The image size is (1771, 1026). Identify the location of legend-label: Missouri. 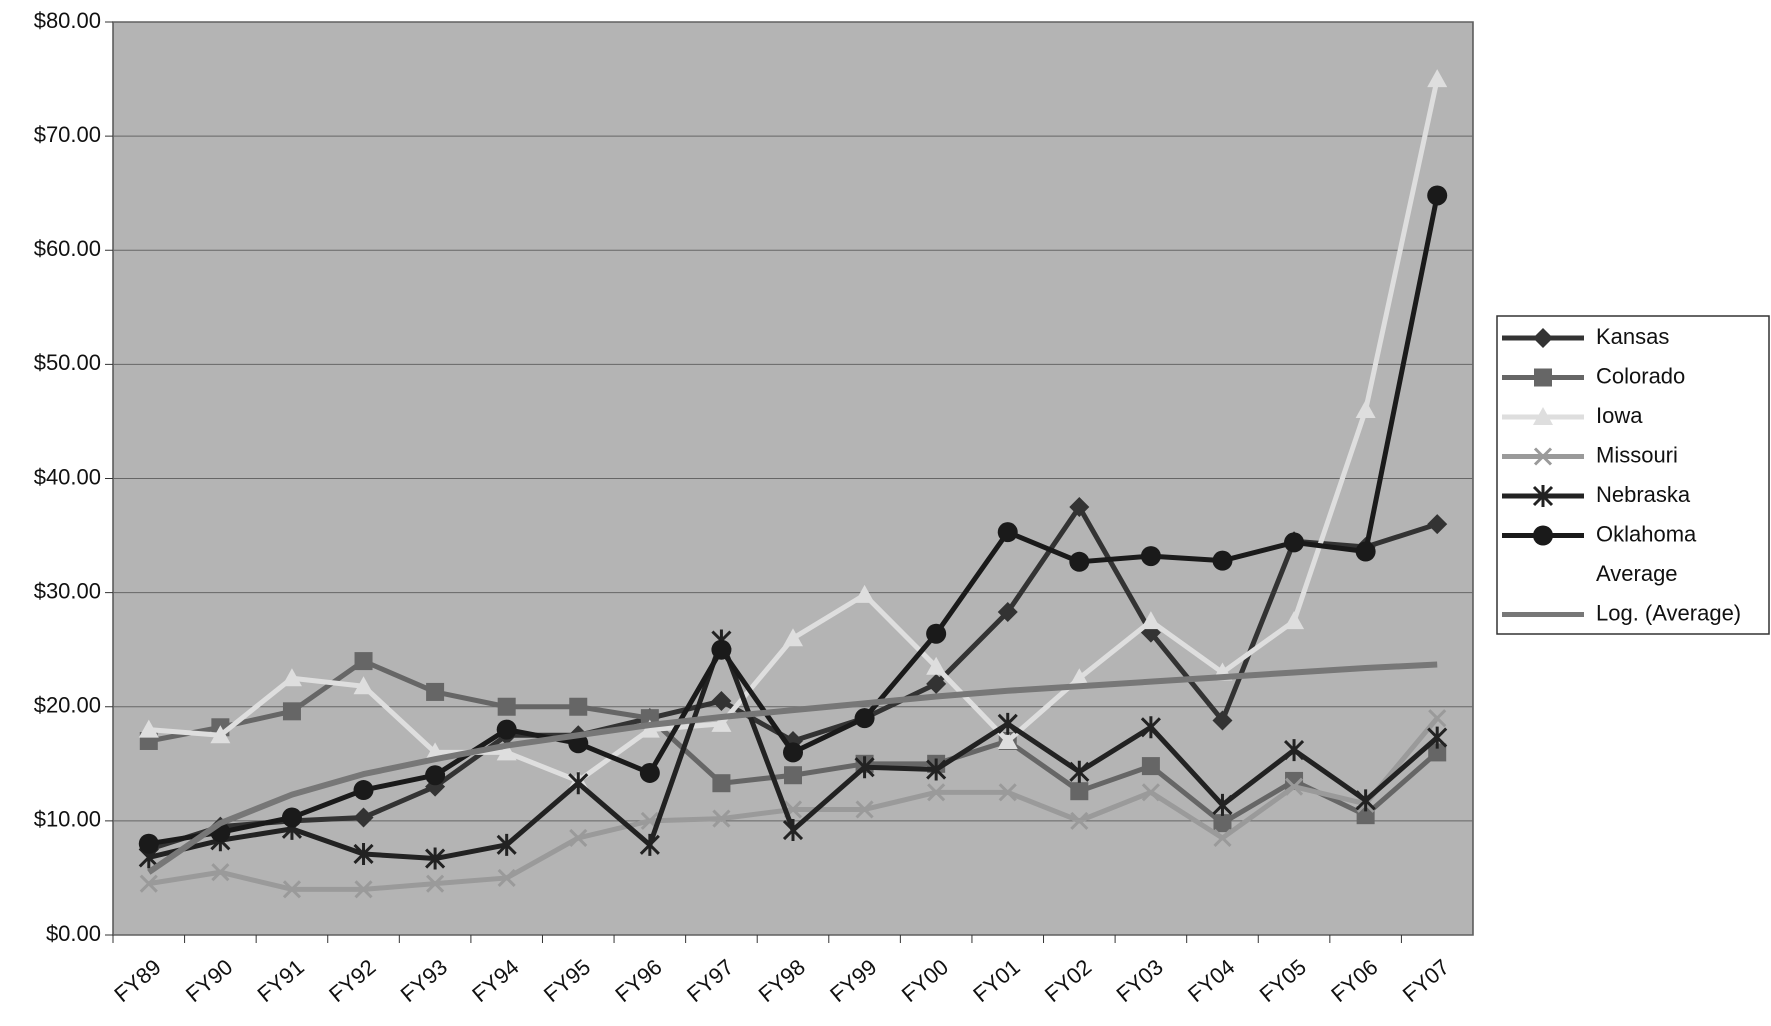
(1637, 454).